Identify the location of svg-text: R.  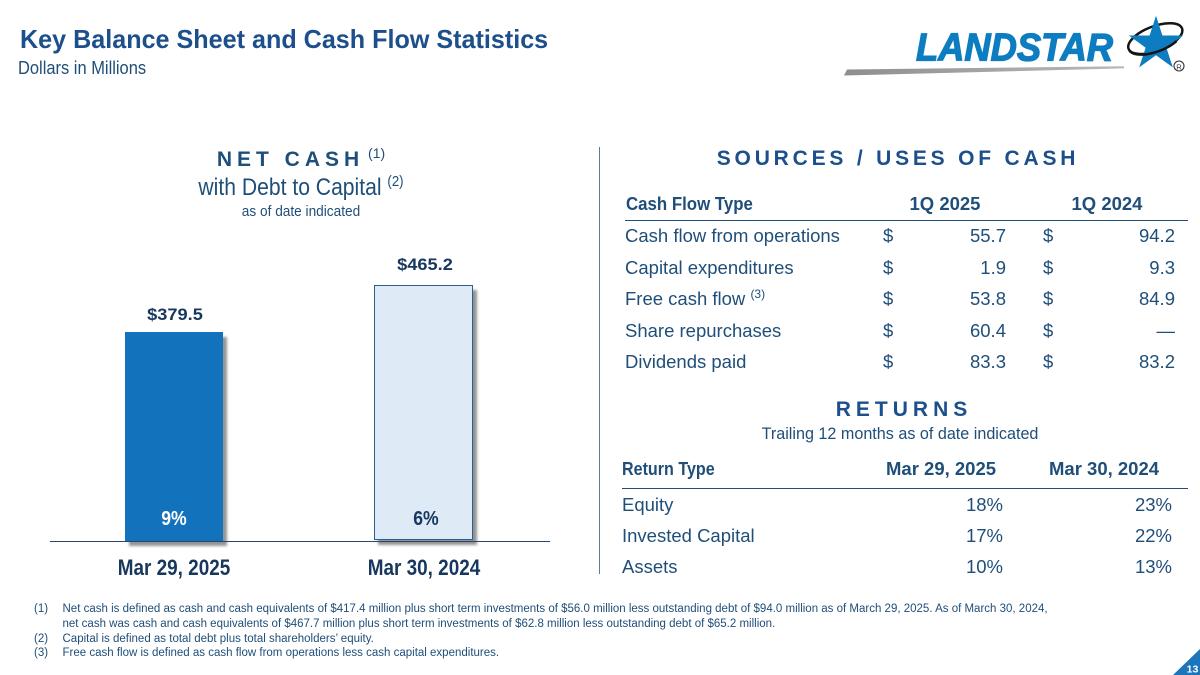
(1179, 66).